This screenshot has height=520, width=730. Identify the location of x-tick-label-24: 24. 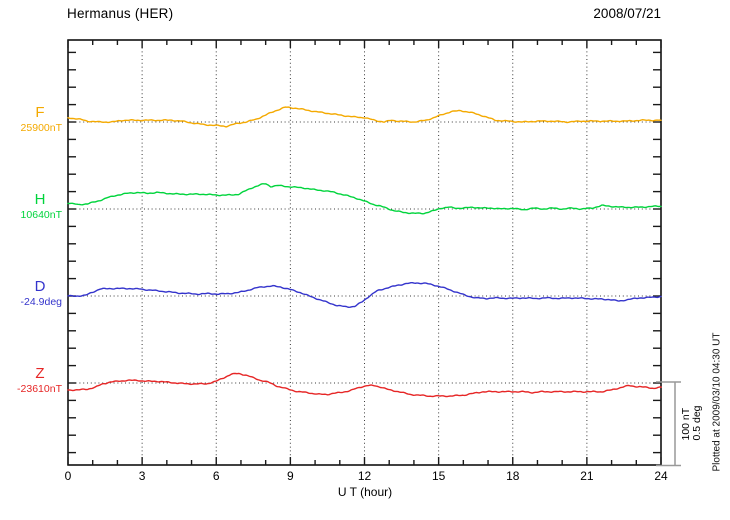
(661, 476).